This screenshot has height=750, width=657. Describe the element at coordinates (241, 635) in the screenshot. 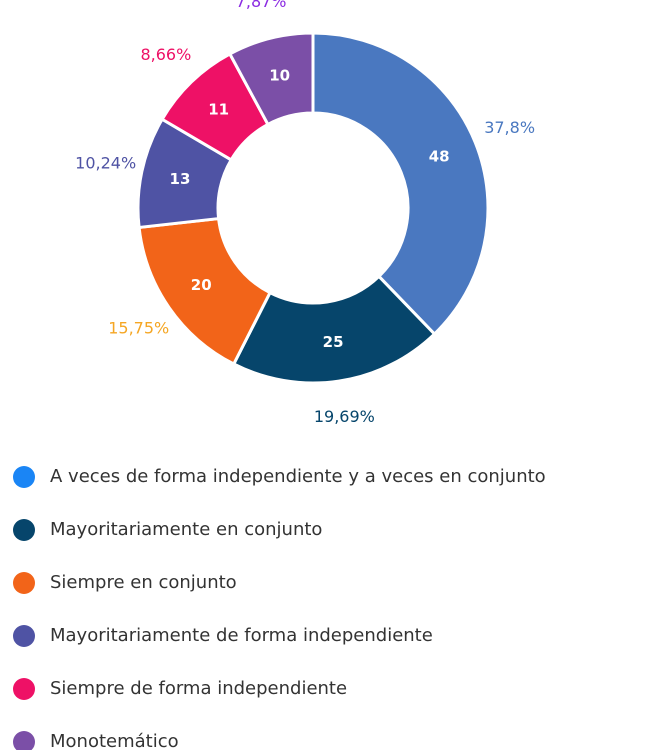

I see `legend-label: Mayoritariamente de forma independiente` at that location.